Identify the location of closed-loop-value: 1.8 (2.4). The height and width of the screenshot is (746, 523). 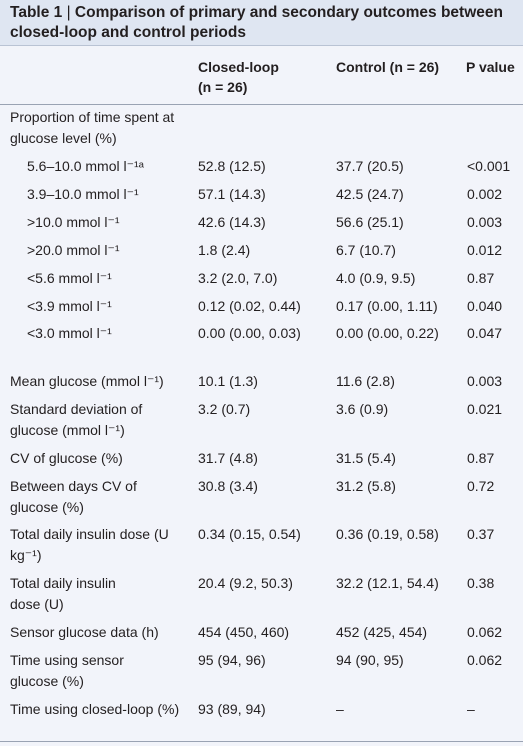
(224, 250).